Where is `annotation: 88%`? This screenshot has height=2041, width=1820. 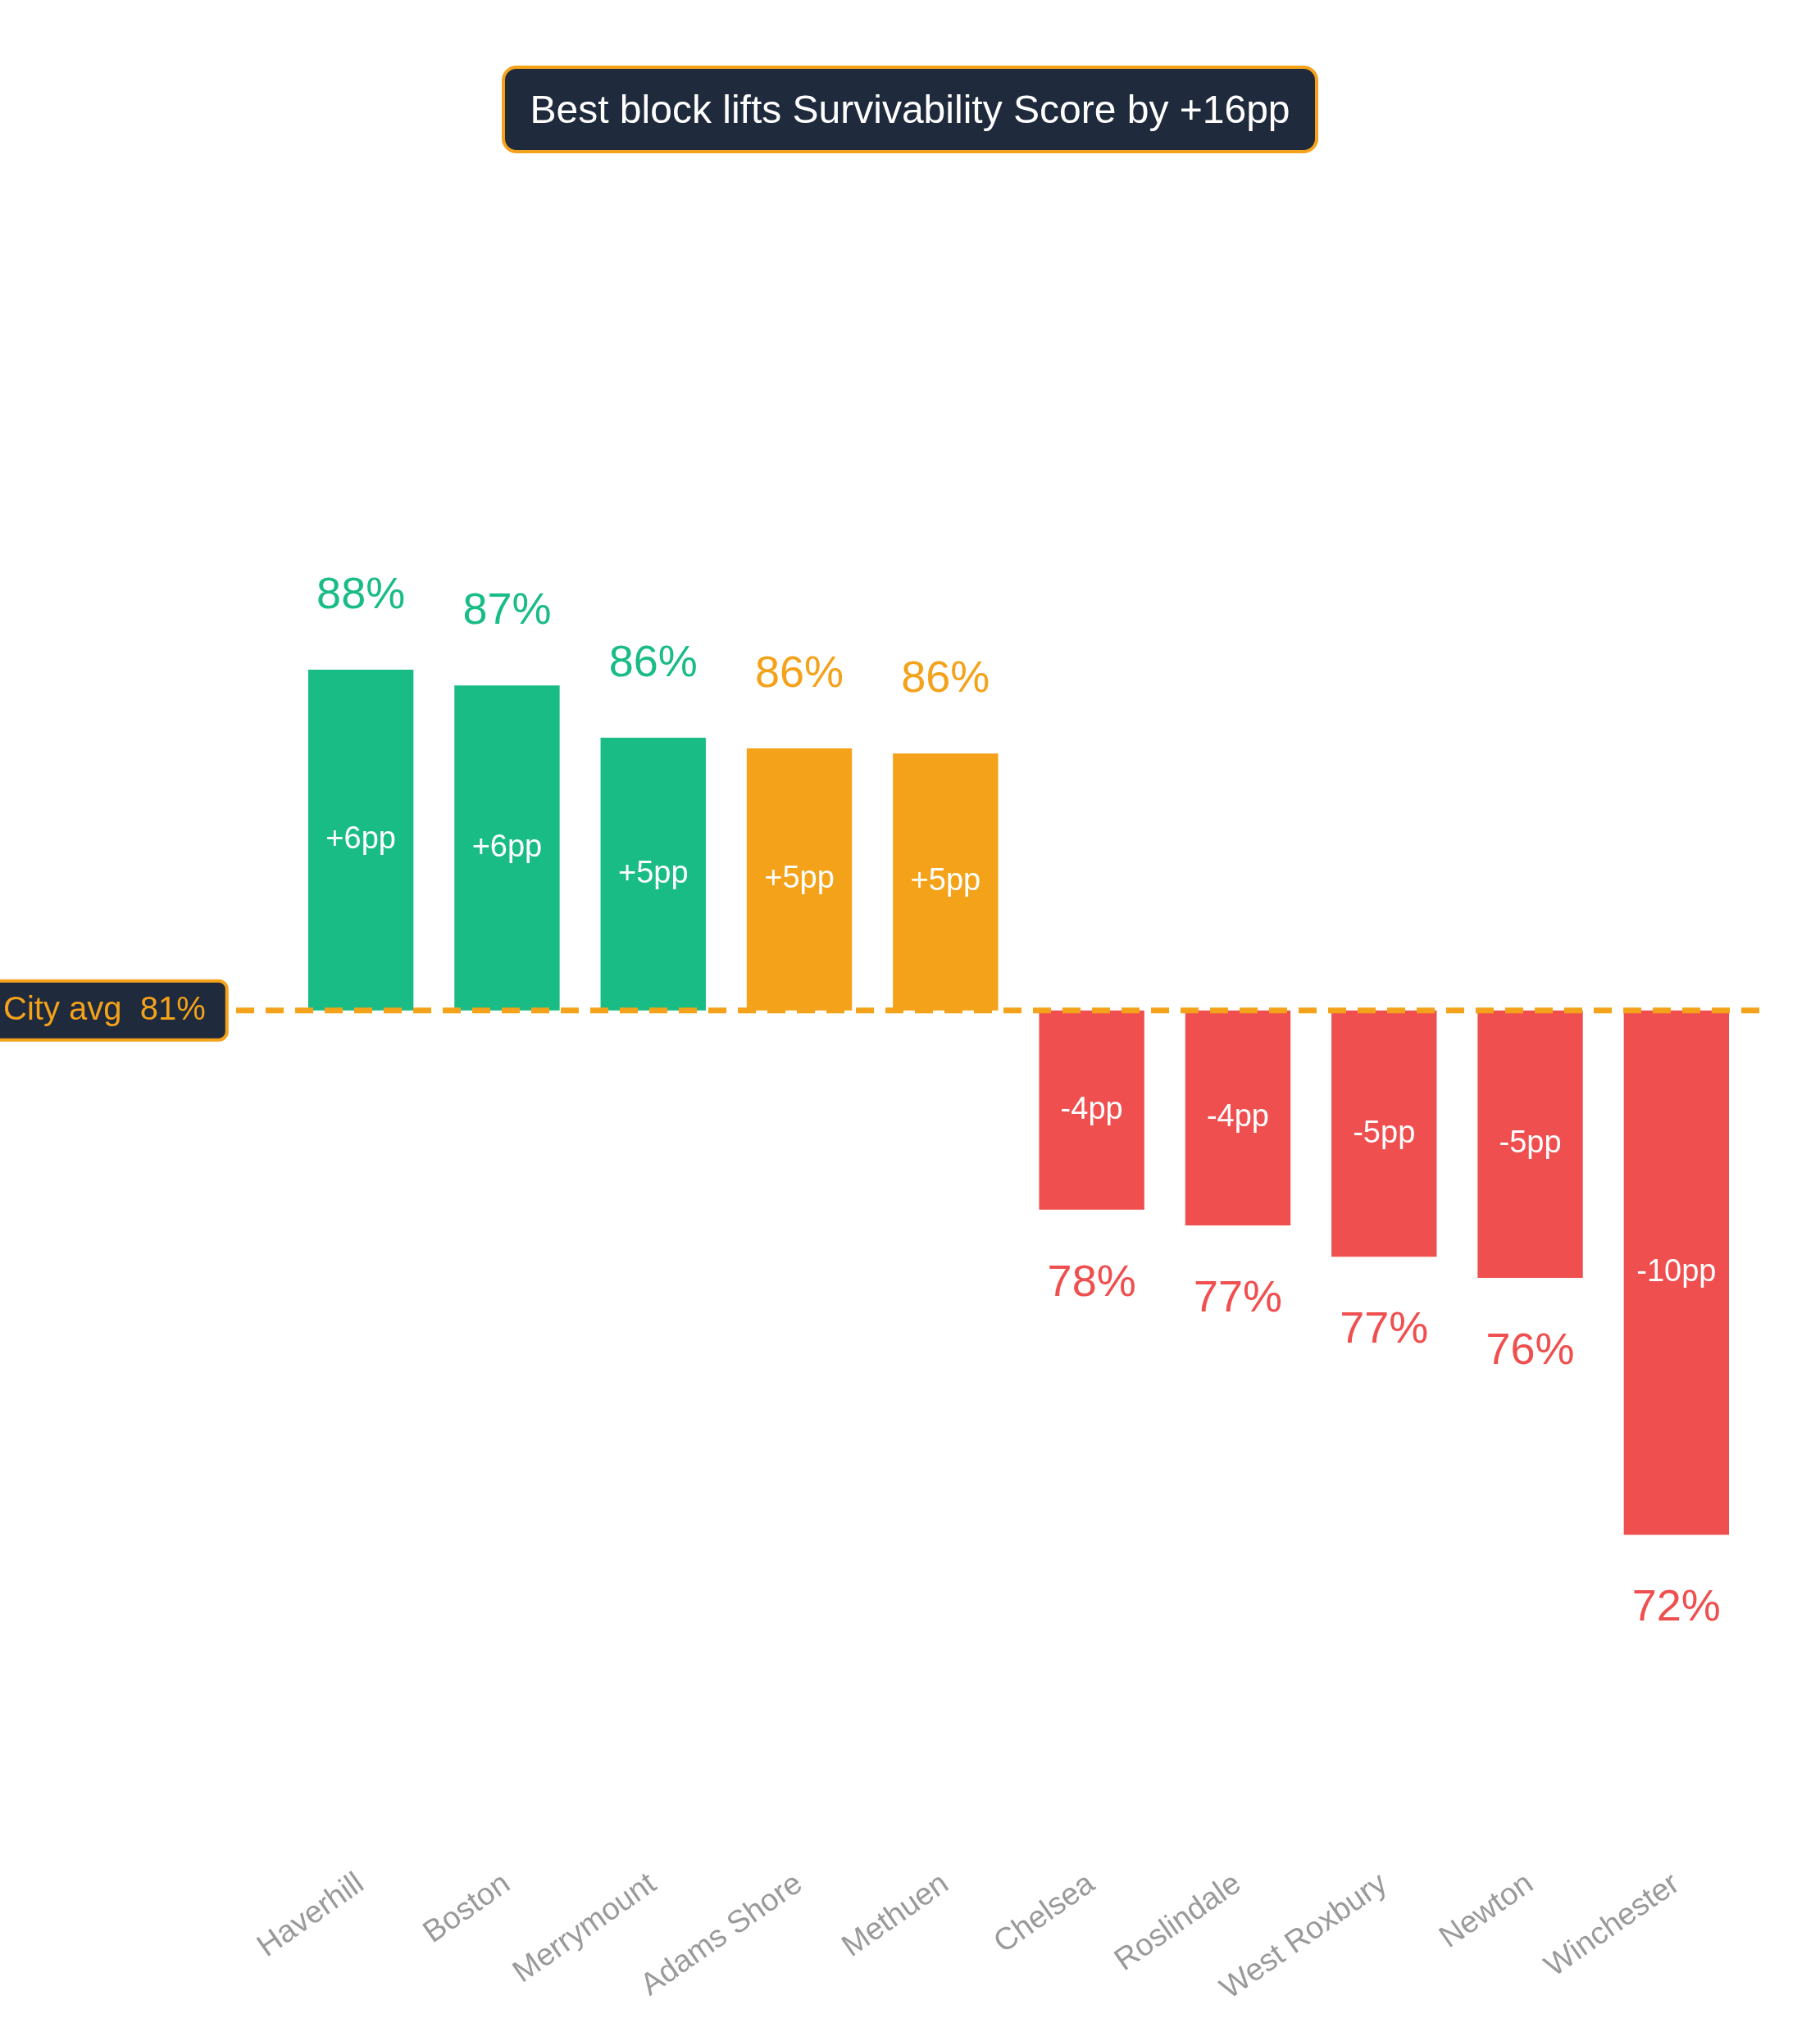 annotation: 88% is located at coordinates (361, 592).